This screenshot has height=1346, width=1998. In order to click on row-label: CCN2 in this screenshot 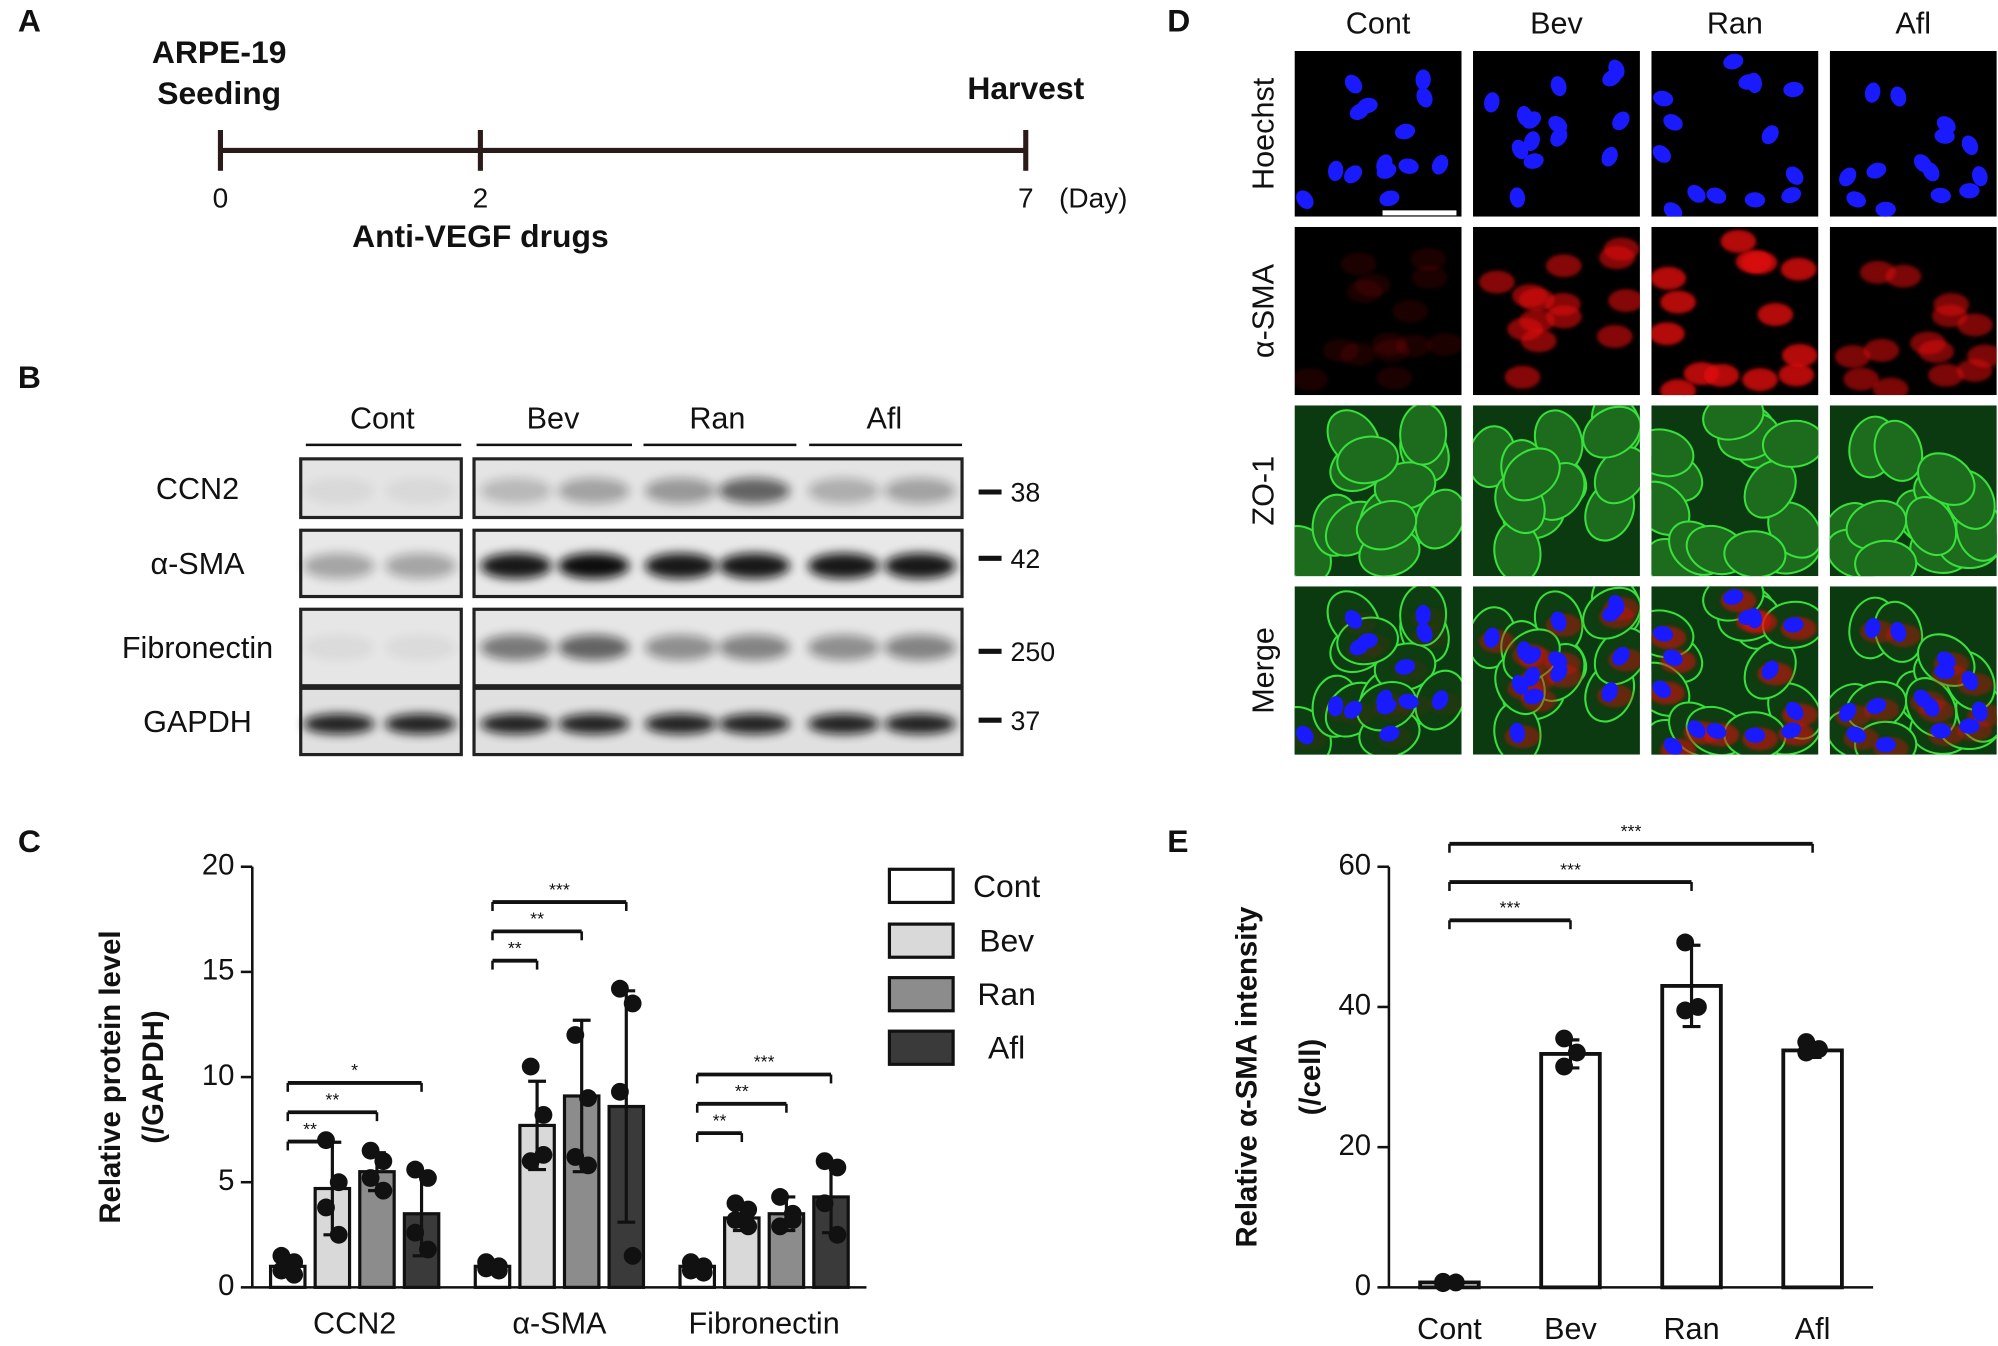, I will do `click(197, 489)`.